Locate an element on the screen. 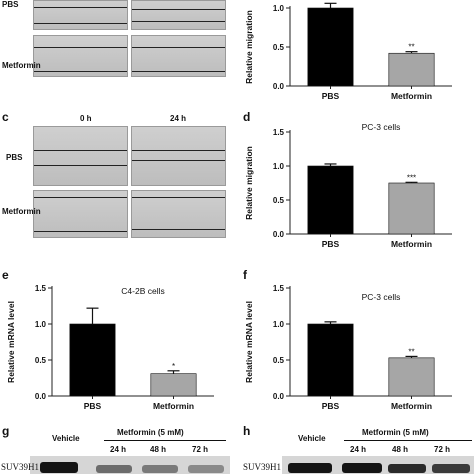 The height and width of the screenshot is (474, 474). chart-title: C4-2B cells is located at coordinates (142, 291).